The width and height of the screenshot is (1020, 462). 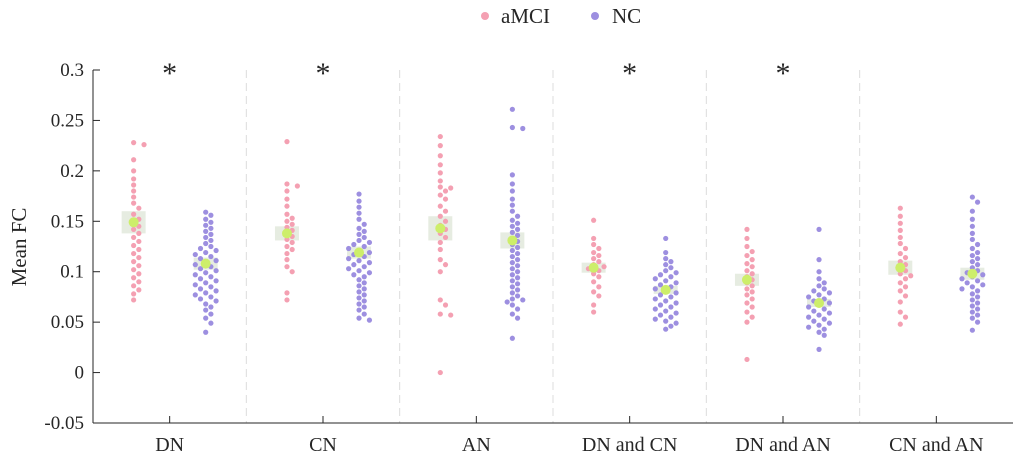 I want to click on legend-marker-nc, so click(x=595, y=16).